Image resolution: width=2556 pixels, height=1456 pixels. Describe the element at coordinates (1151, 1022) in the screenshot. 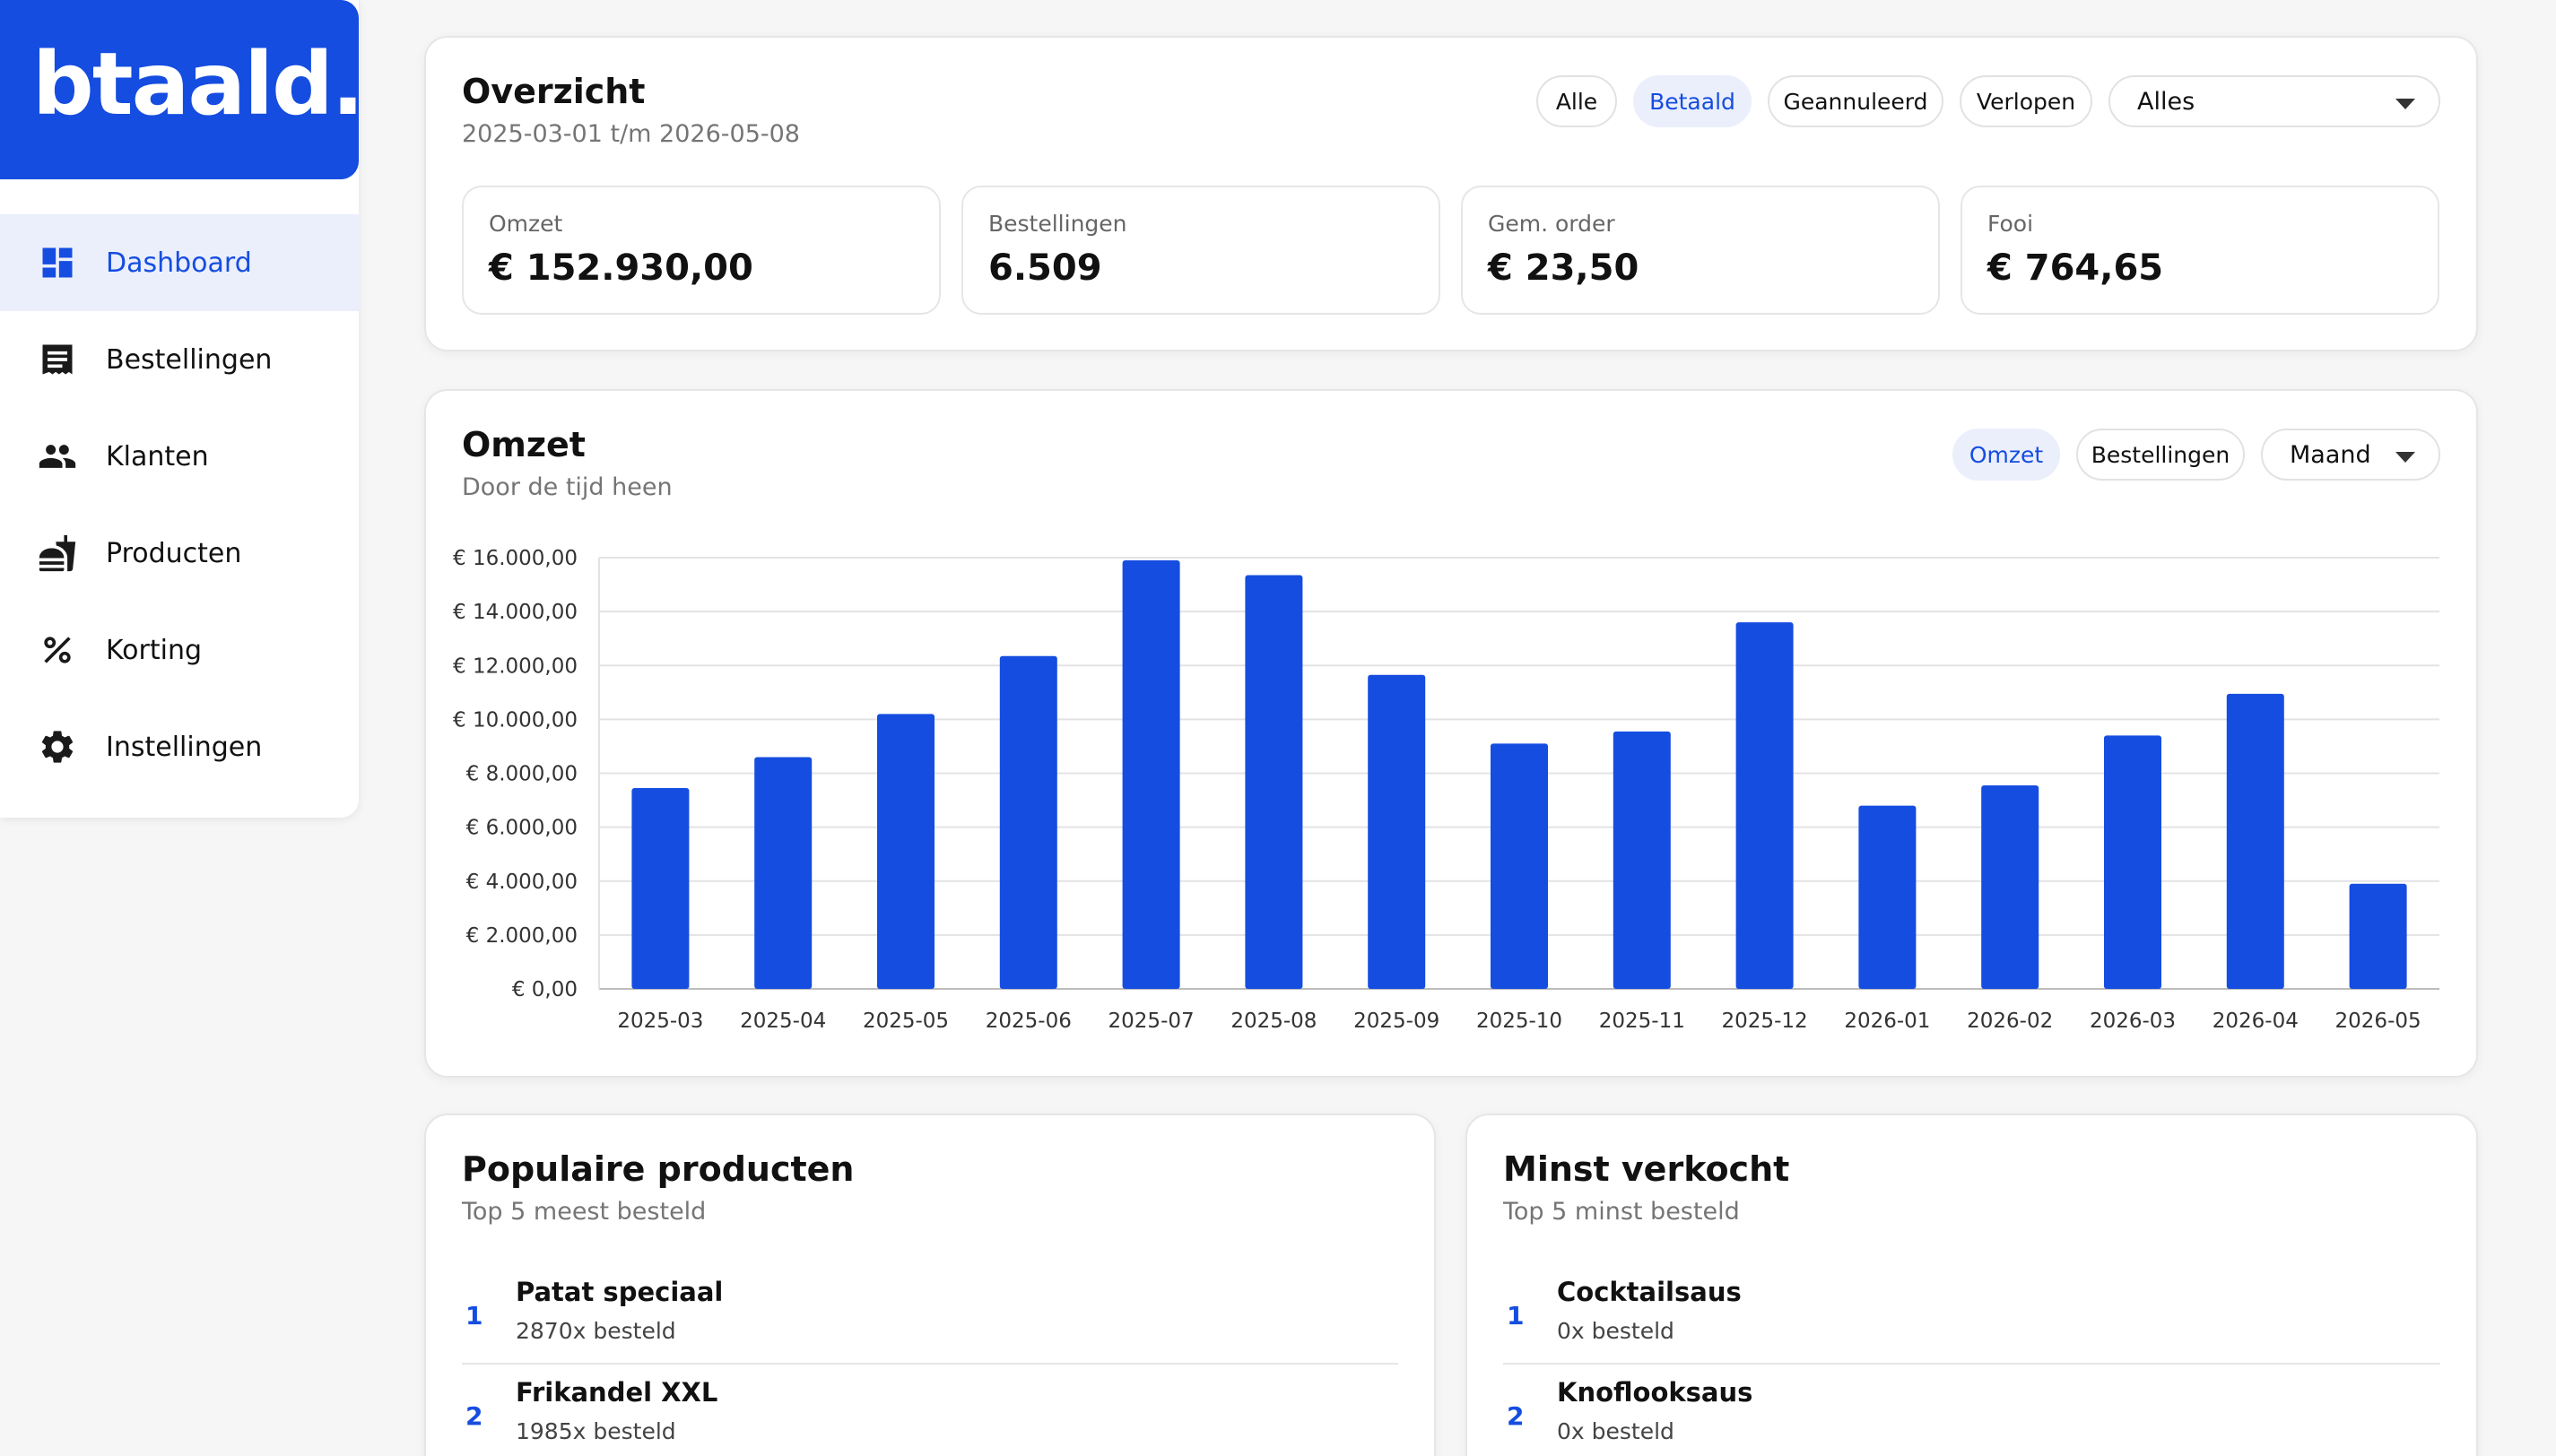

I see `x-tick-label: 2025-07` at that location.